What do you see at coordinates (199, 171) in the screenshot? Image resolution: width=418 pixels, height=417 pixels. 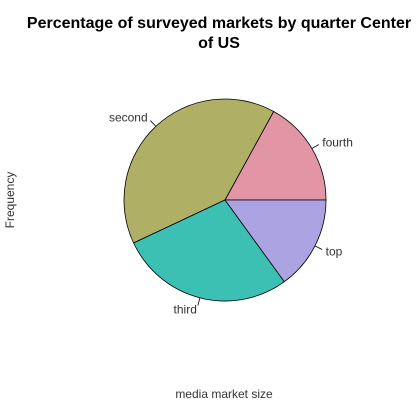 I see `pie-slice-second` at bounding box center [199, 171].